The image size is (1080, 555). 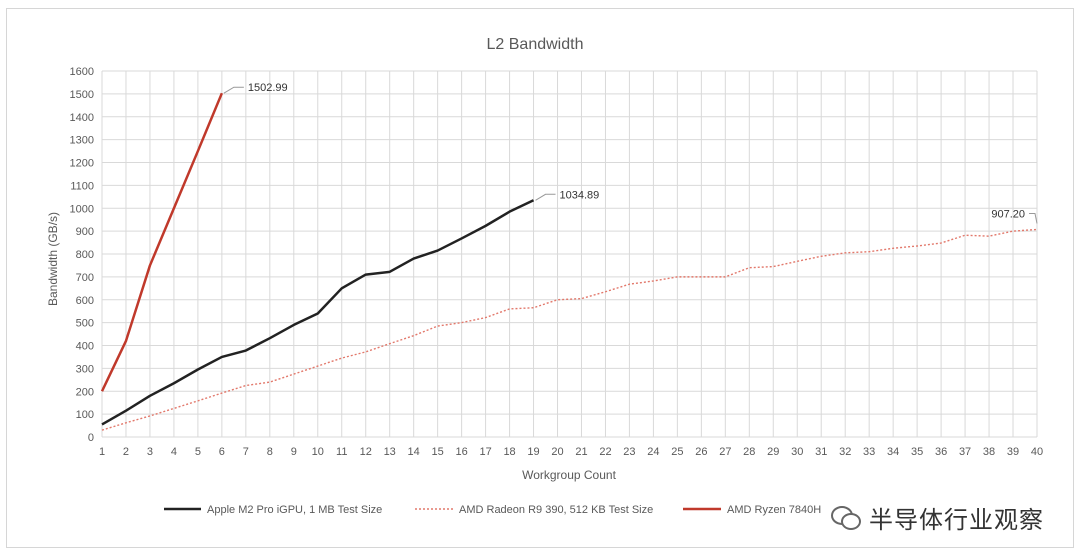 What do you see at coordinates (725, 452) in the screenshot?
I see `x-tick-label: 27` at bounding box center [725, 452].